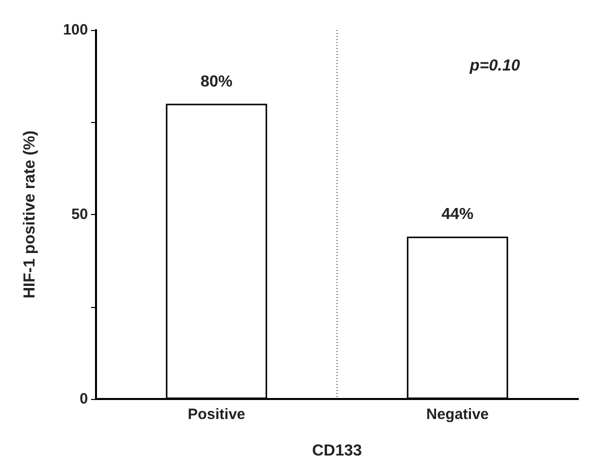  What do you see at coordinates (216, 81) in the screenshot?
I see `data-label: 80%` at bounding box center [216, 81].